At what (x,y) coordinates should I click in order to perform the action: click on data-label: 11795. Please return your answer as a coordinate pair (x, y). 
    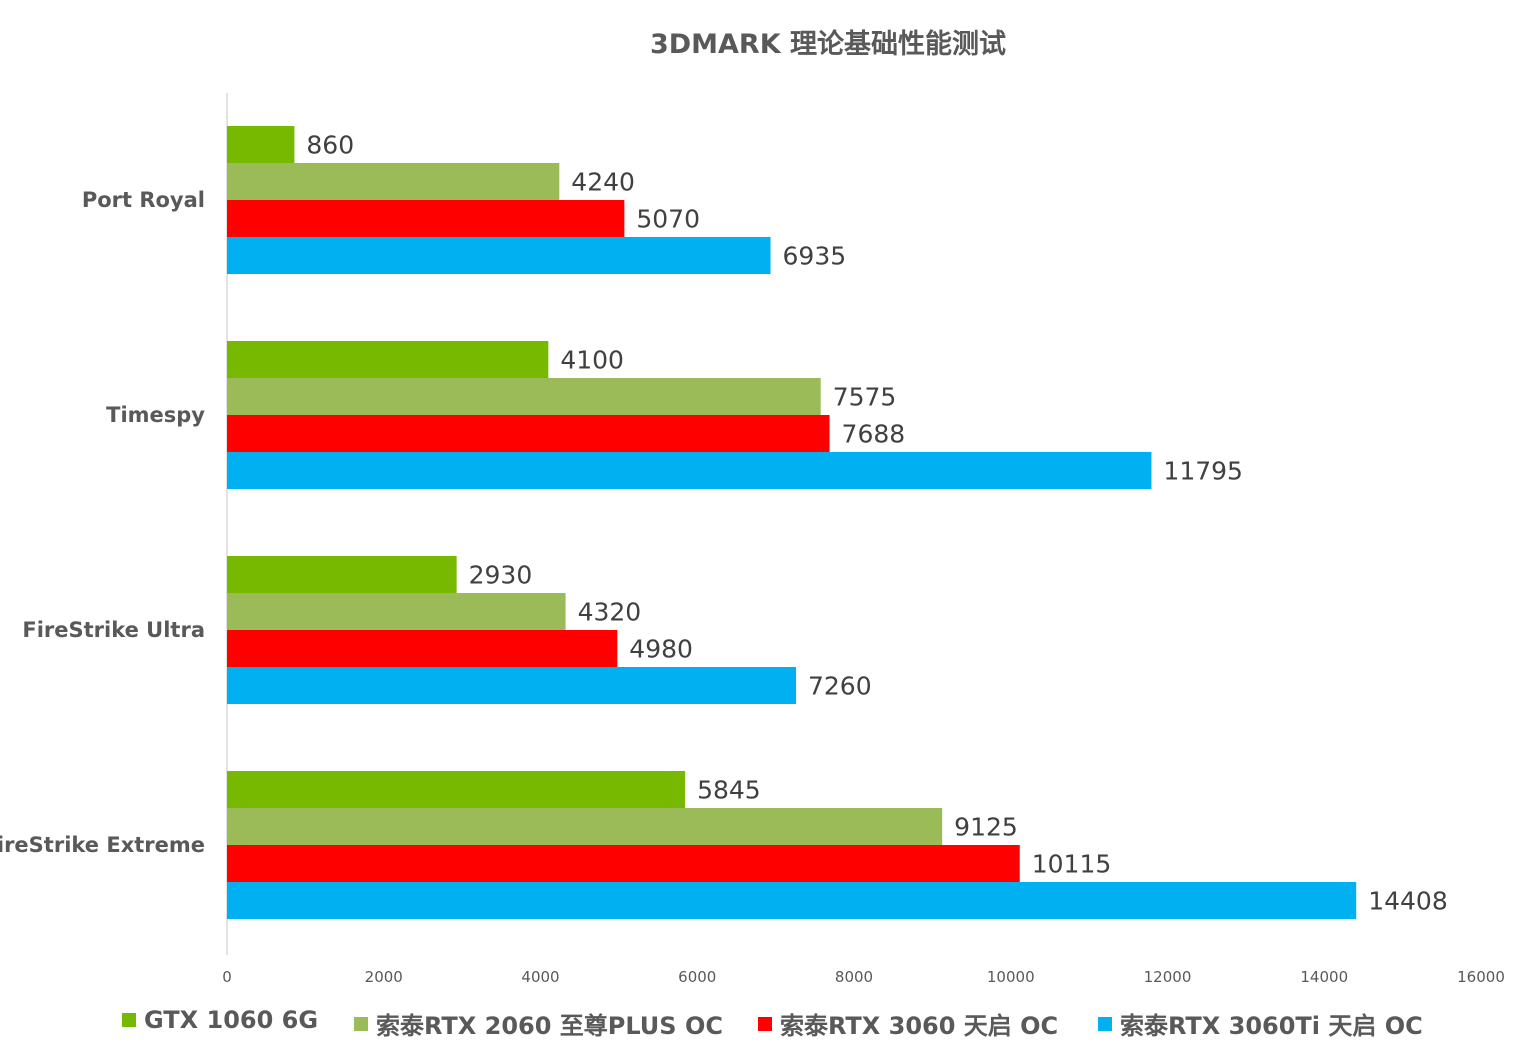
    Looking at the image, I should click on (1203, 471).